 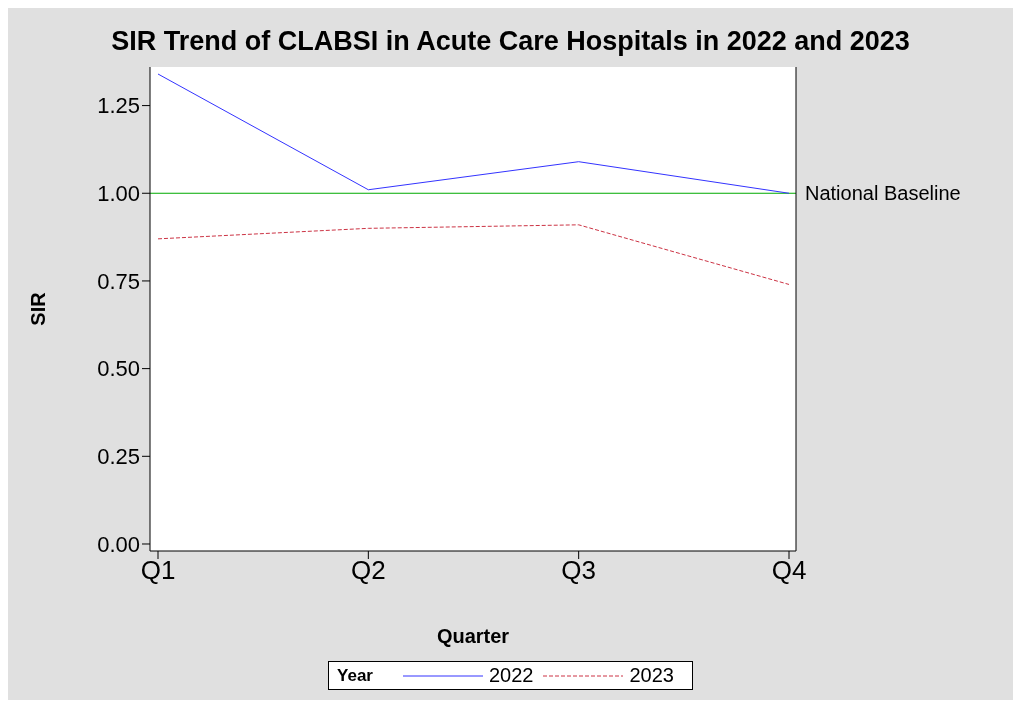 What do you see at coordinates (38, 308) in the screenshot?
I see `y-axis-title: SIR` at bounding box center [38, 308].